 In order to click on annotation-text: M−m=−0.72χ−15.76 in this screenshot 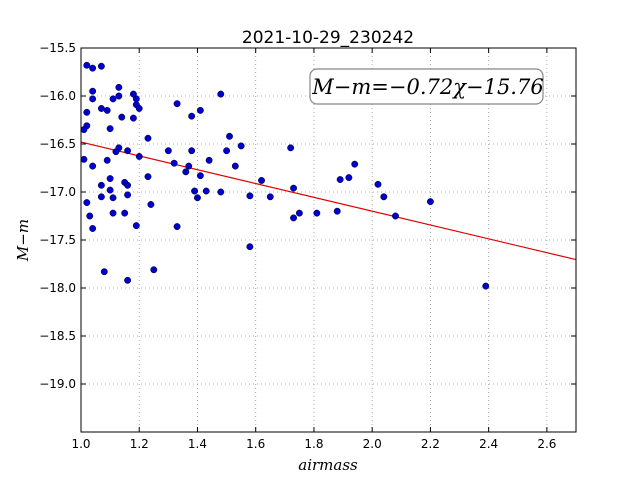, I will do `click(427, 87)`.